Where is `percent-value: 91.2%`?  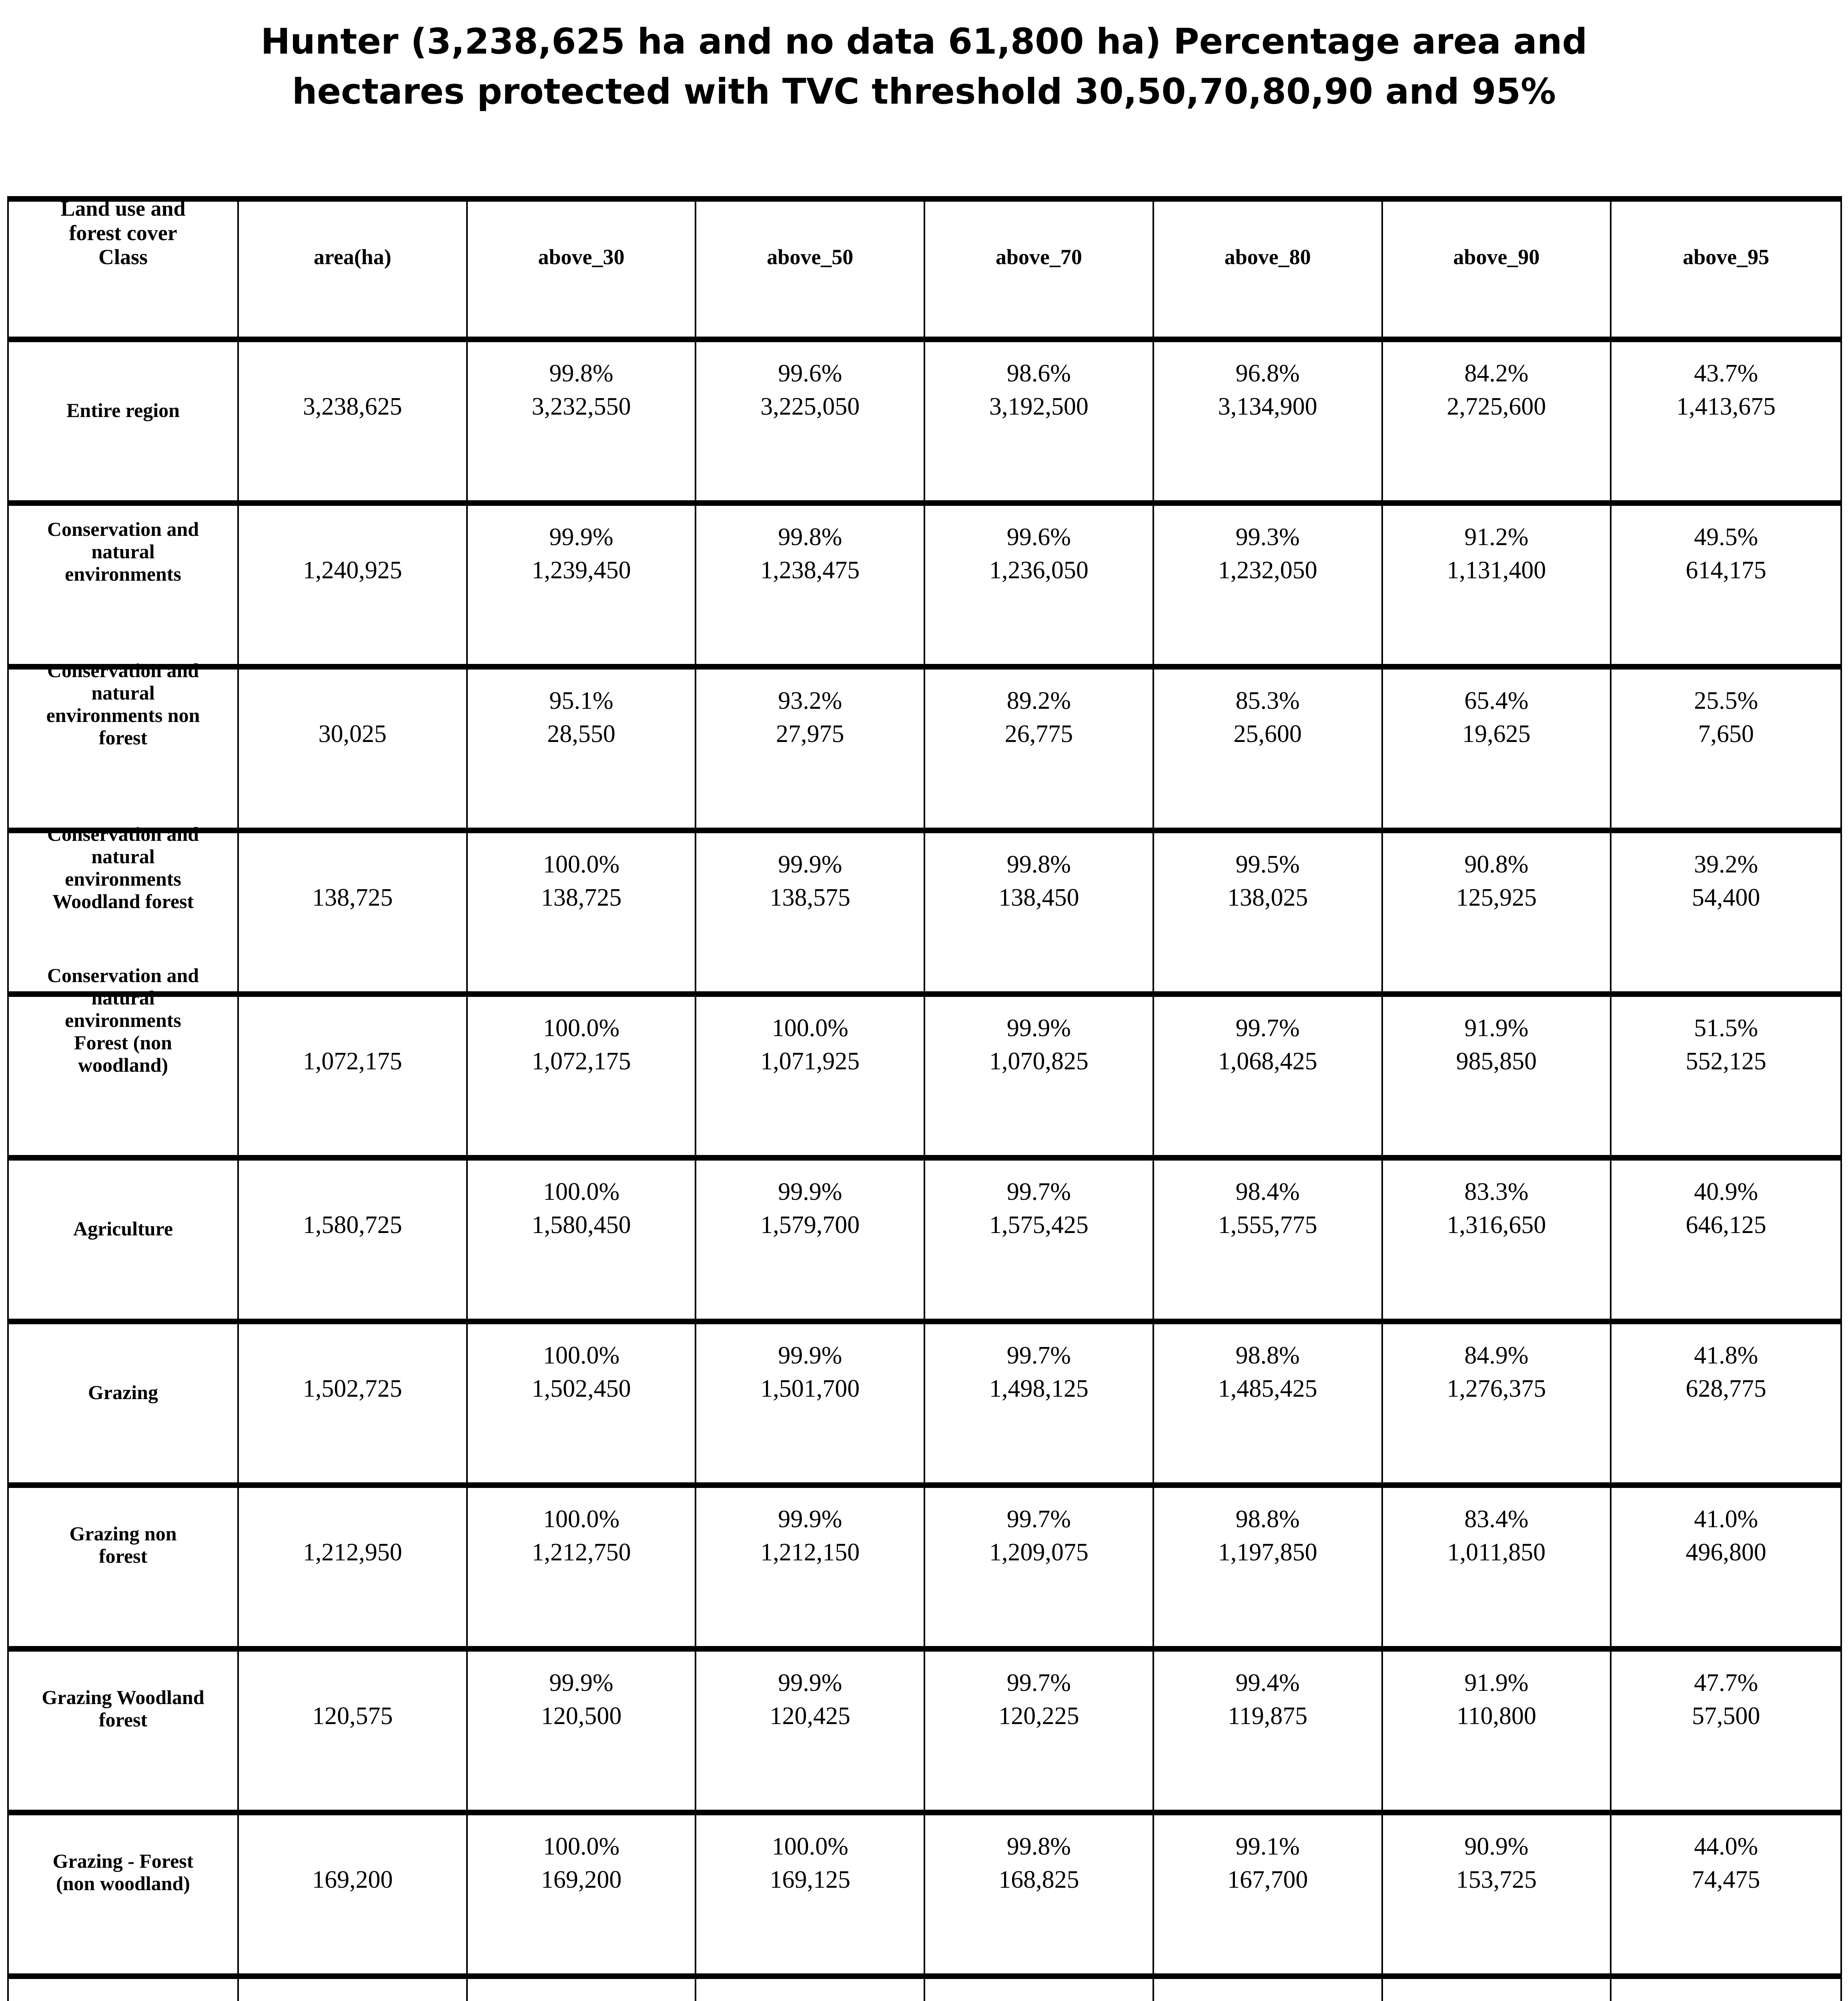
percent-value: 91.2% is located at coordinates (1496, 537).